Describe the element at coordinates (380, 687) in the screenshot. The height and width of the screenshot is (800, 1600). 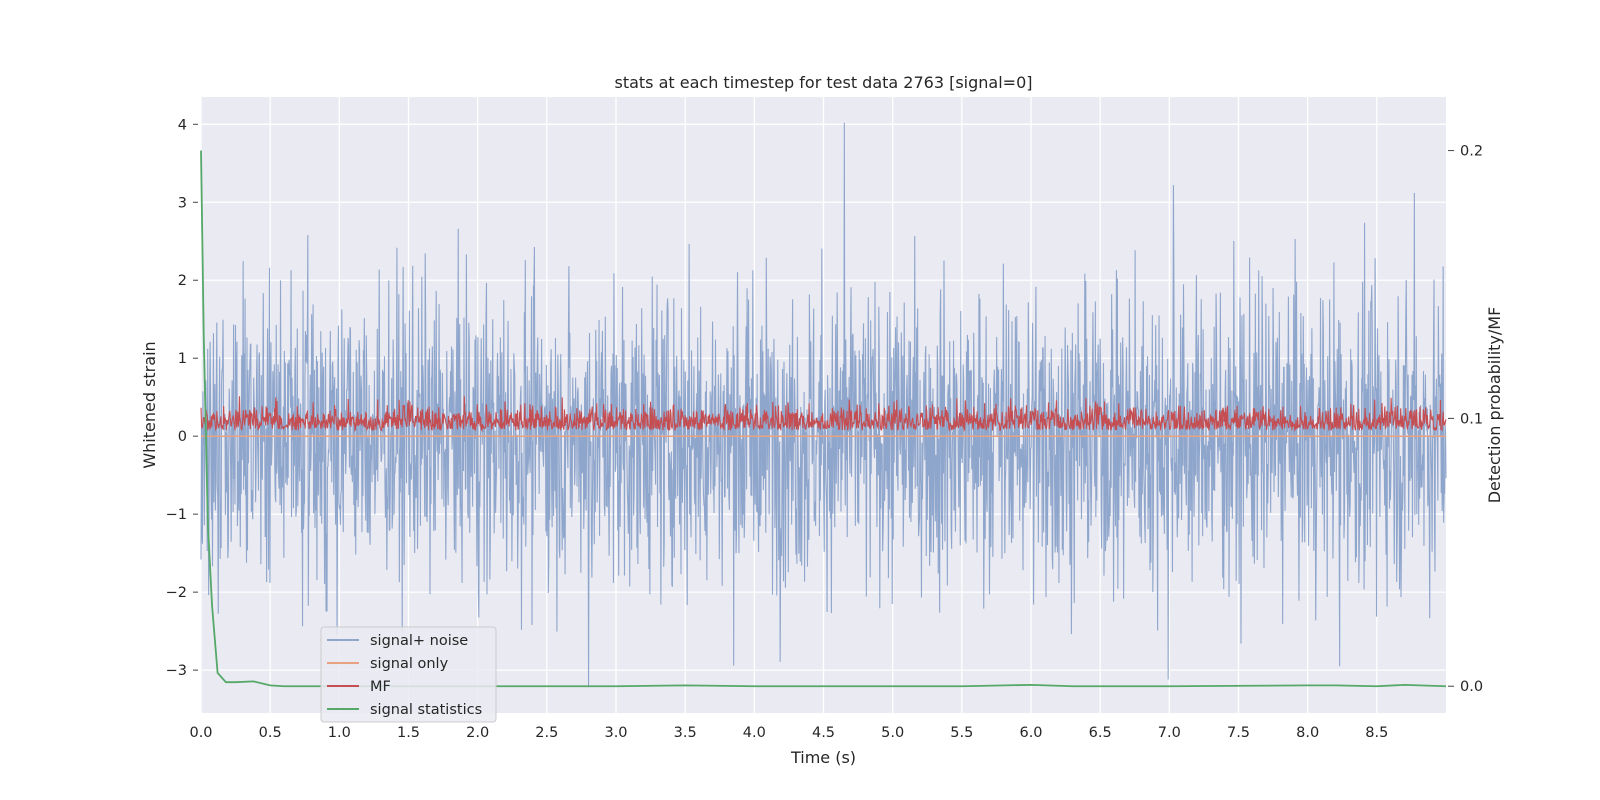
I see `legend-label-mf: MF` at that location.